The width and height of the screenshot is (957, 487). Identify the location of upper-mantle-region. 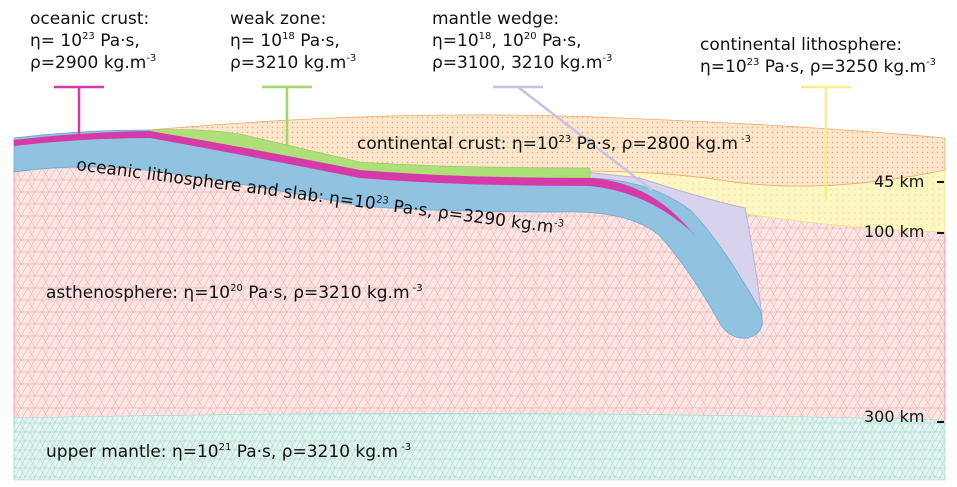
(479, 447).